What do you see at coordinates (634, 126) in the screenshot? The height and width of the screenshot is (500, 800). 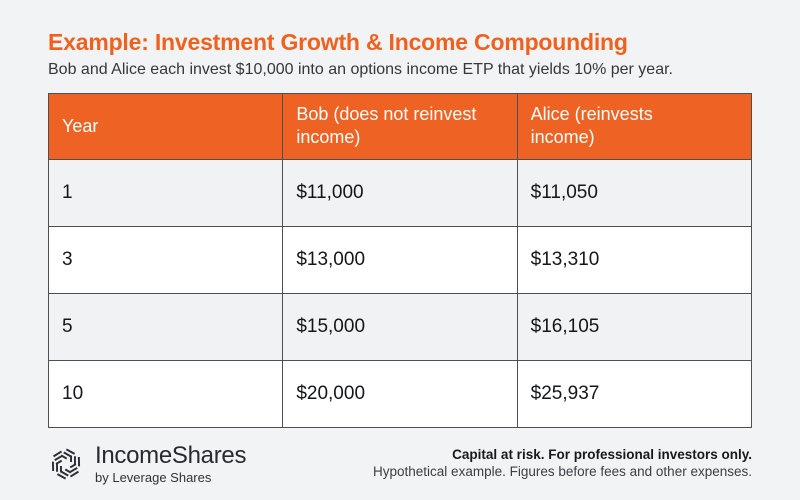 I see `column-header-alice: Alice (reinvests income)` at bounding box center [634, 126].